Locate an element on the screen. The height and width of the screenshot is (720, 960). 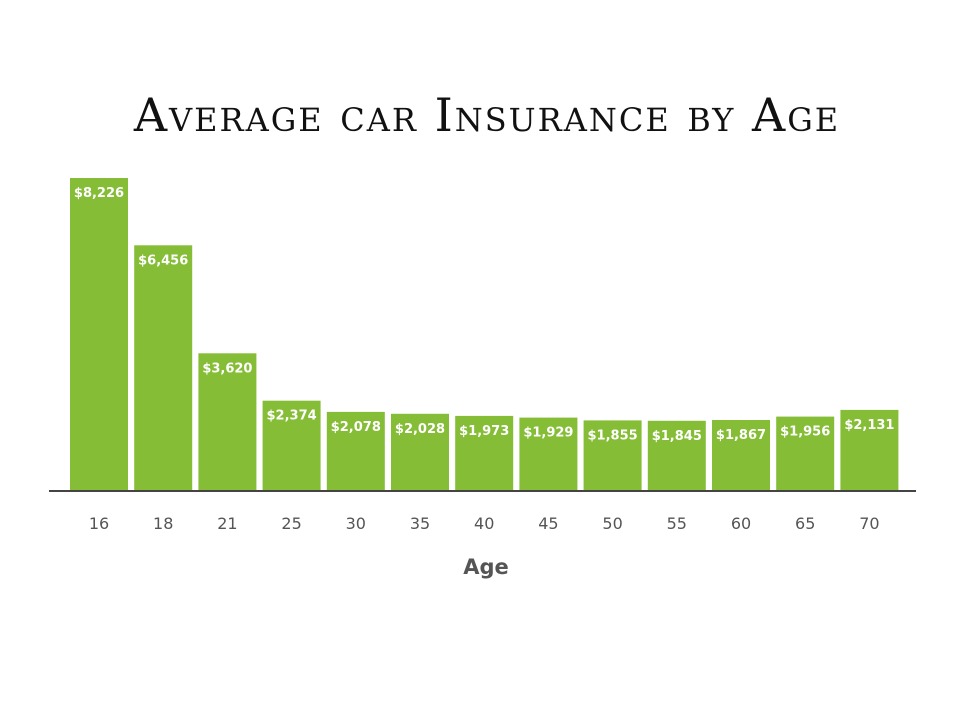
x-tick-label: 45 is located at coordinates (548, 523).